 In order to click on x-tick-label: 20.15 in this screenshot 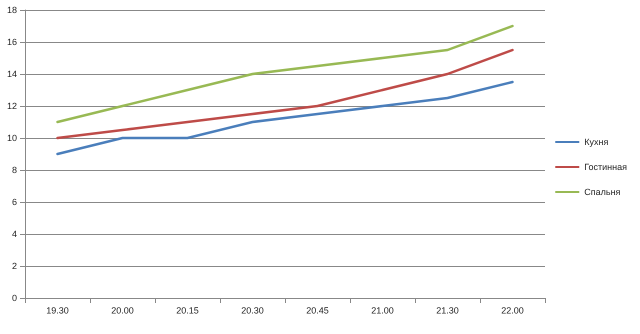, I will do `click(187, 311)`.